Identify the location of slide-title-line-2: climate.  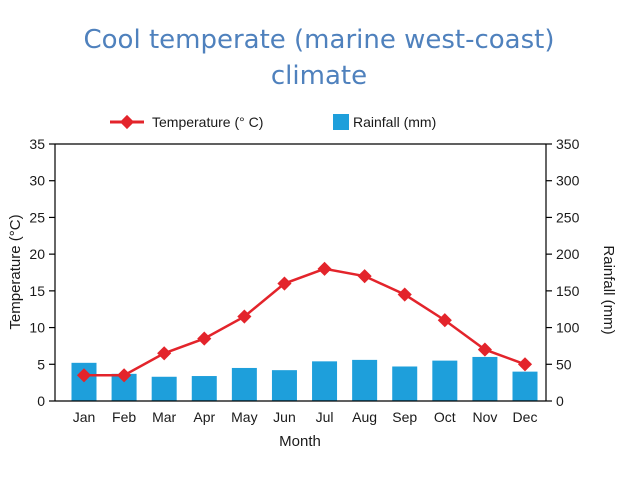
(319, 76).